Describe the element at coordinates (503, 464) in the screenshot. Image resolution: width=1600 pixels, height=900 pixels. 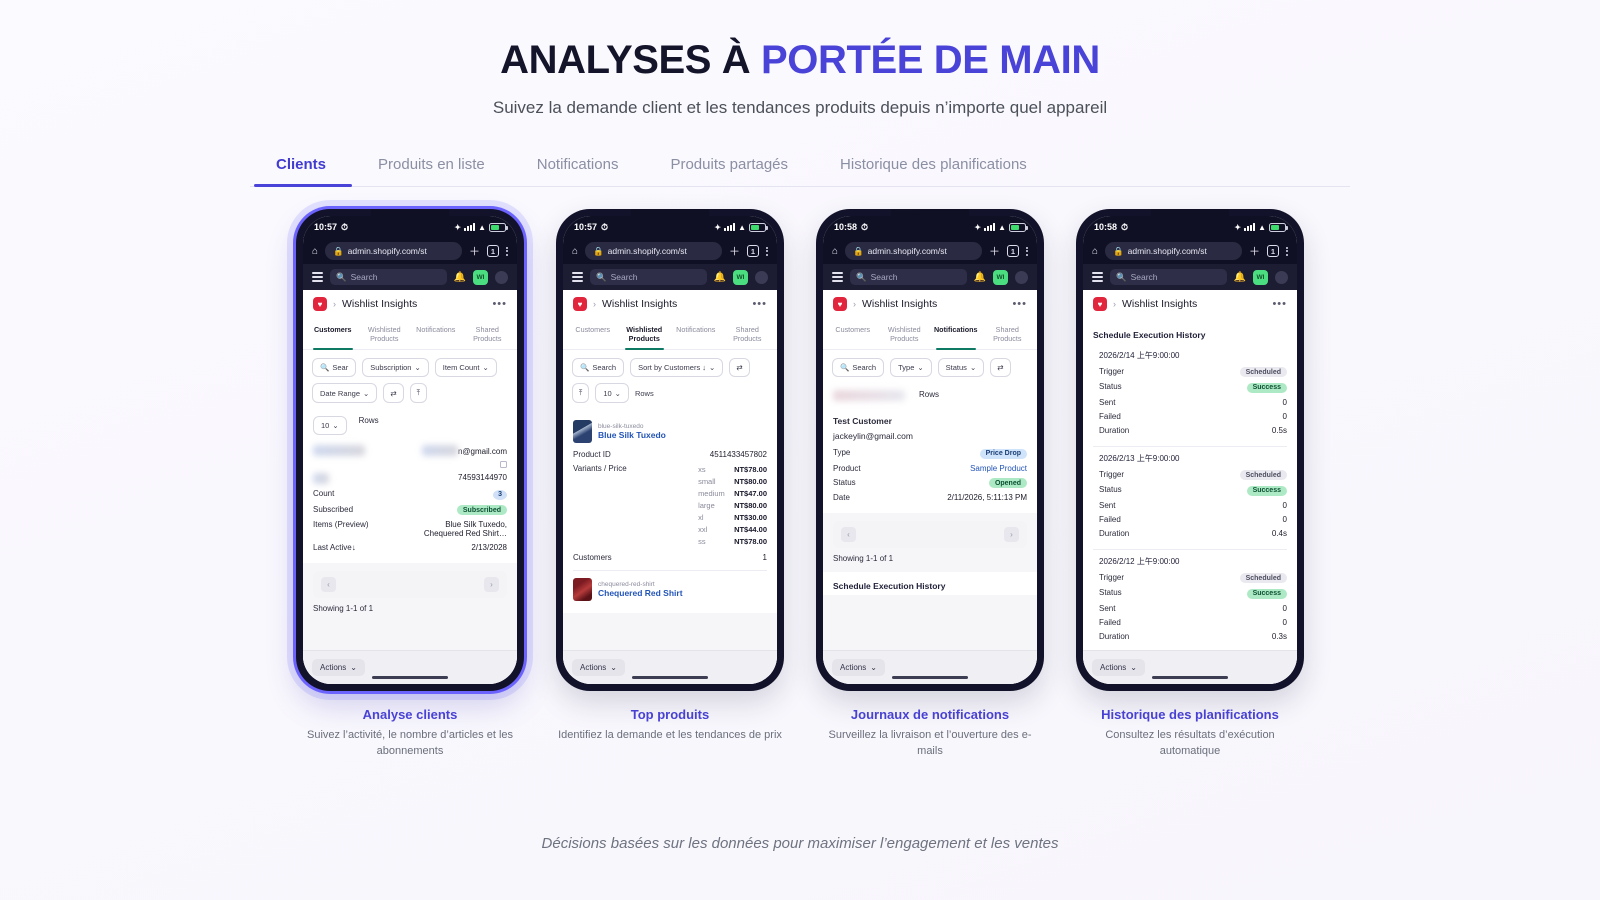
I see `checkbox-icon` at that location.